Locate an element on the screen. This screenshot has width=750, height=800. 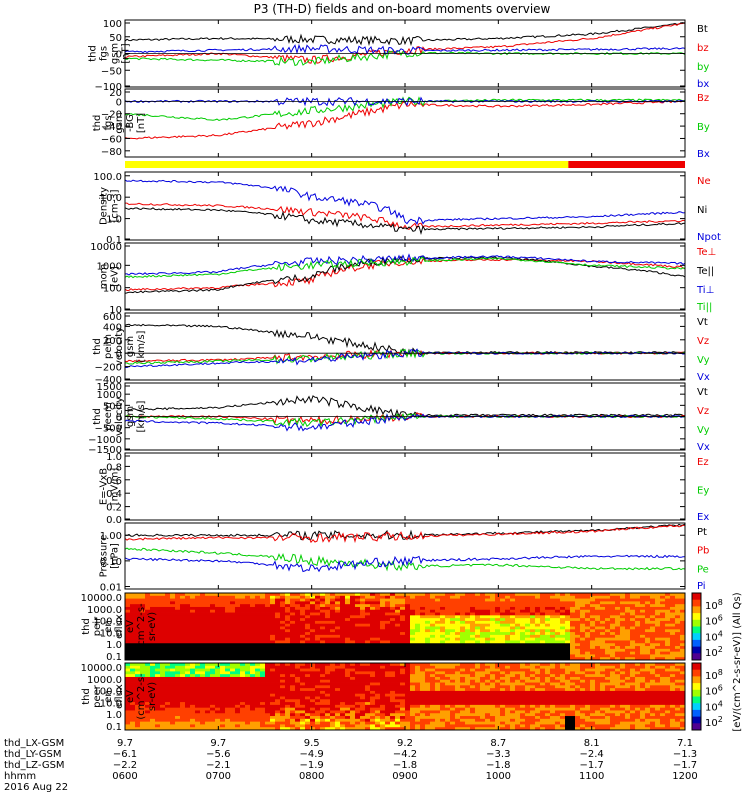
colorbar-swatch is located at coordinates (696, 617).